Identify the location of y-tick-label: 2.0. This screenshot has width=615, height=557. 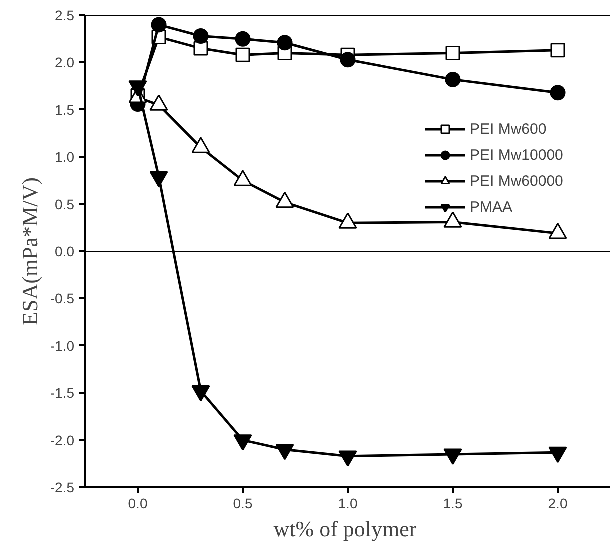
(65, 62).